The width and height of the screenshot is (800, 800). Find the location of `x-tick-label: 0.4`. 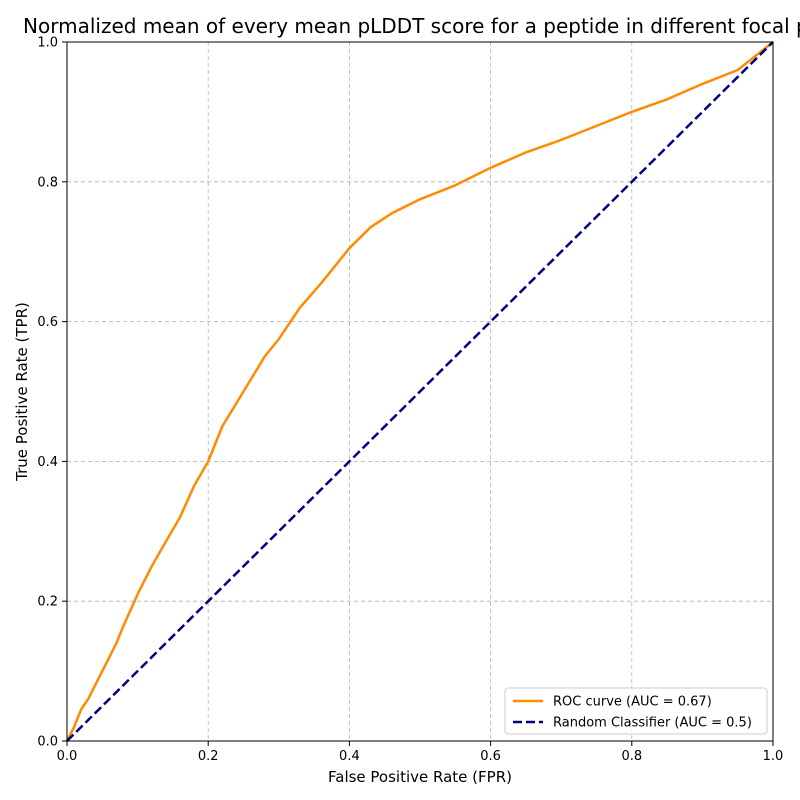

x-tick-label: 0.4 is located at coordinates (349, 756).